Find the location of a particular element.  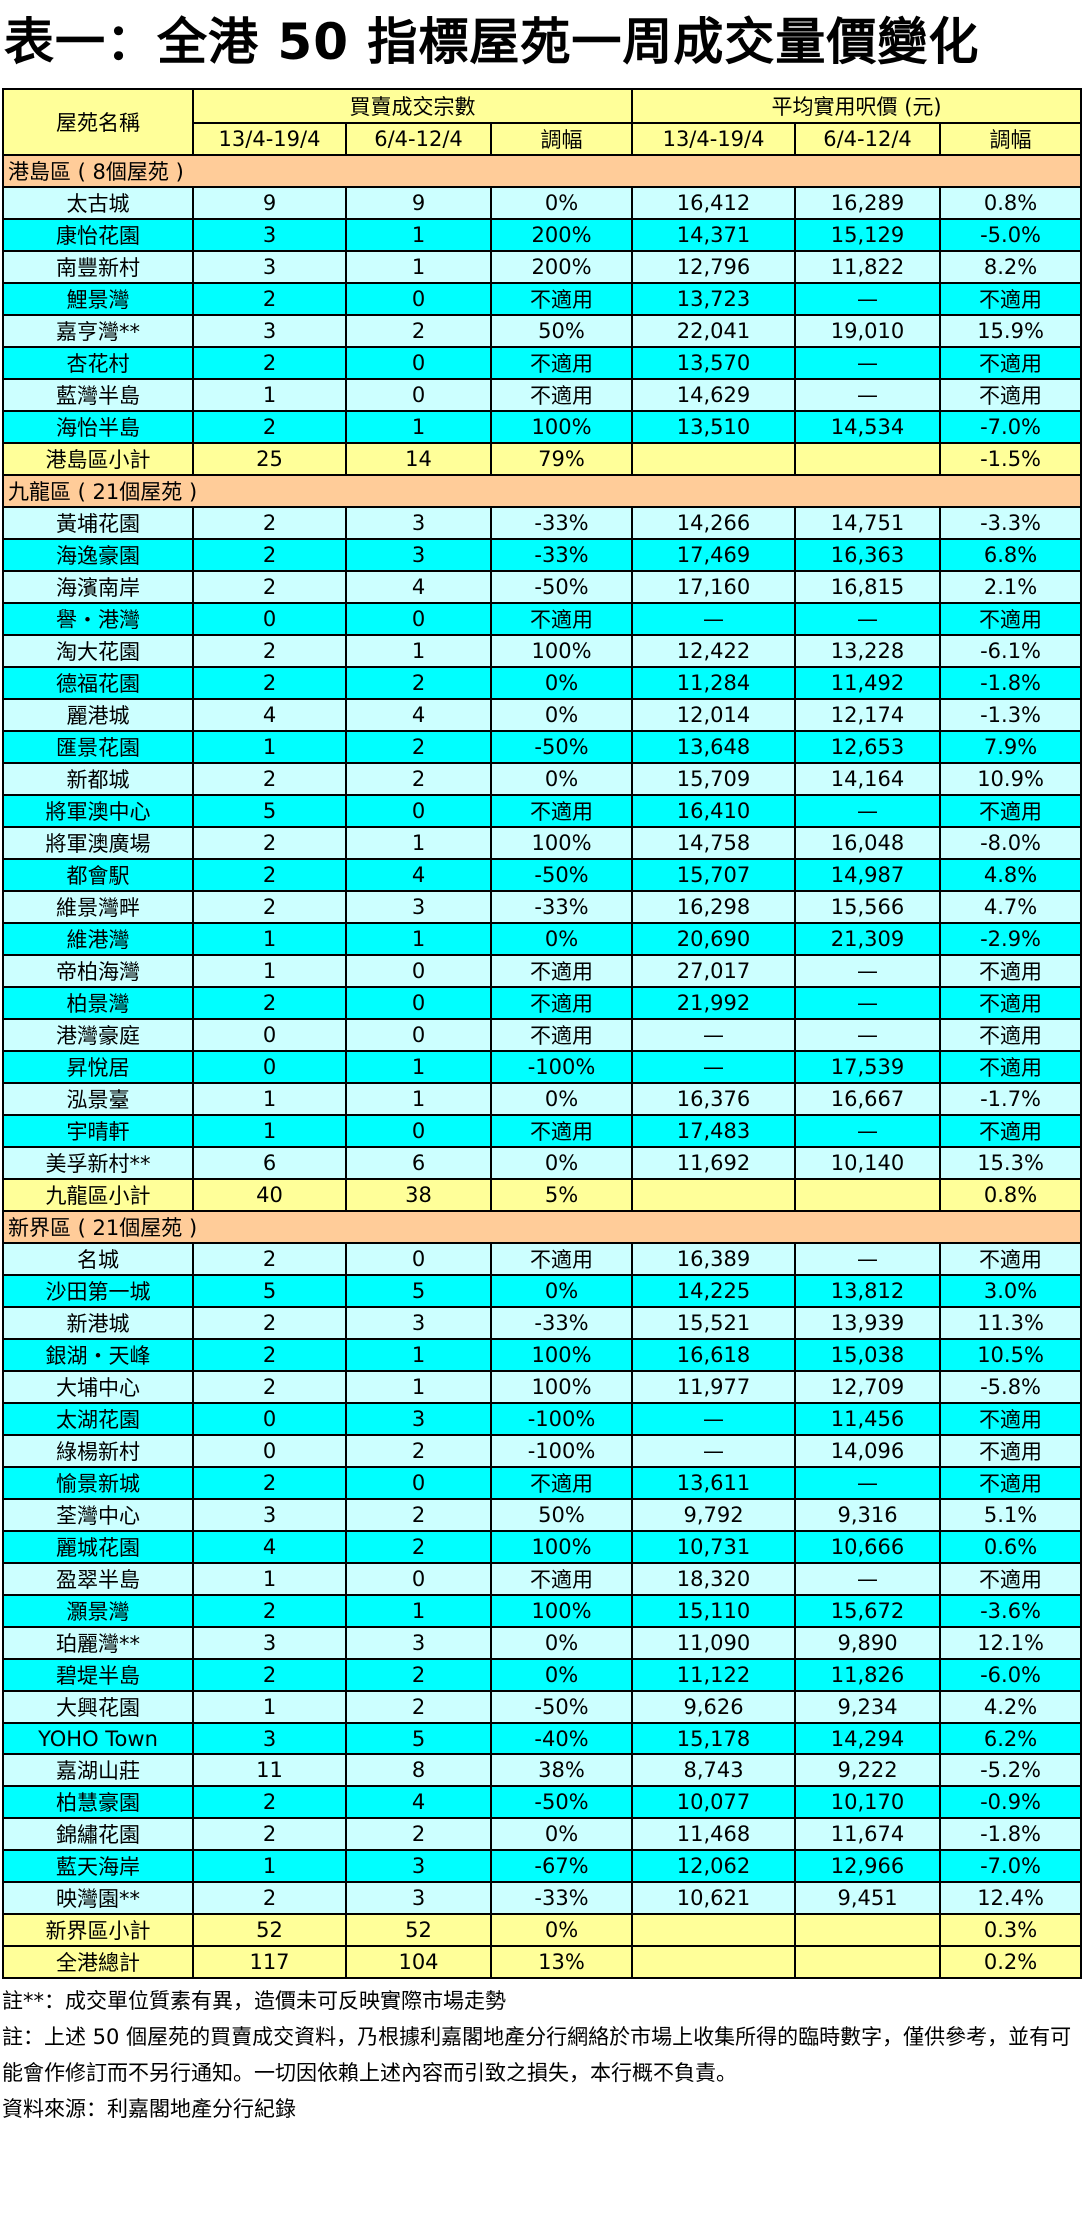

header-price-last-week: 6/4-12/4 is located at coordinates (868, 139).